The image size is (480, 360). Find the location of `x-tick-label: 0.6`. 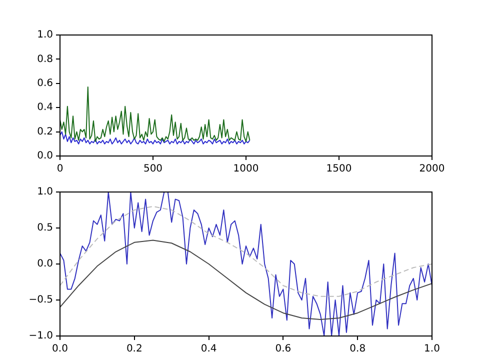

x-tick-label: 0.6 is located at coordinates (283, 349).